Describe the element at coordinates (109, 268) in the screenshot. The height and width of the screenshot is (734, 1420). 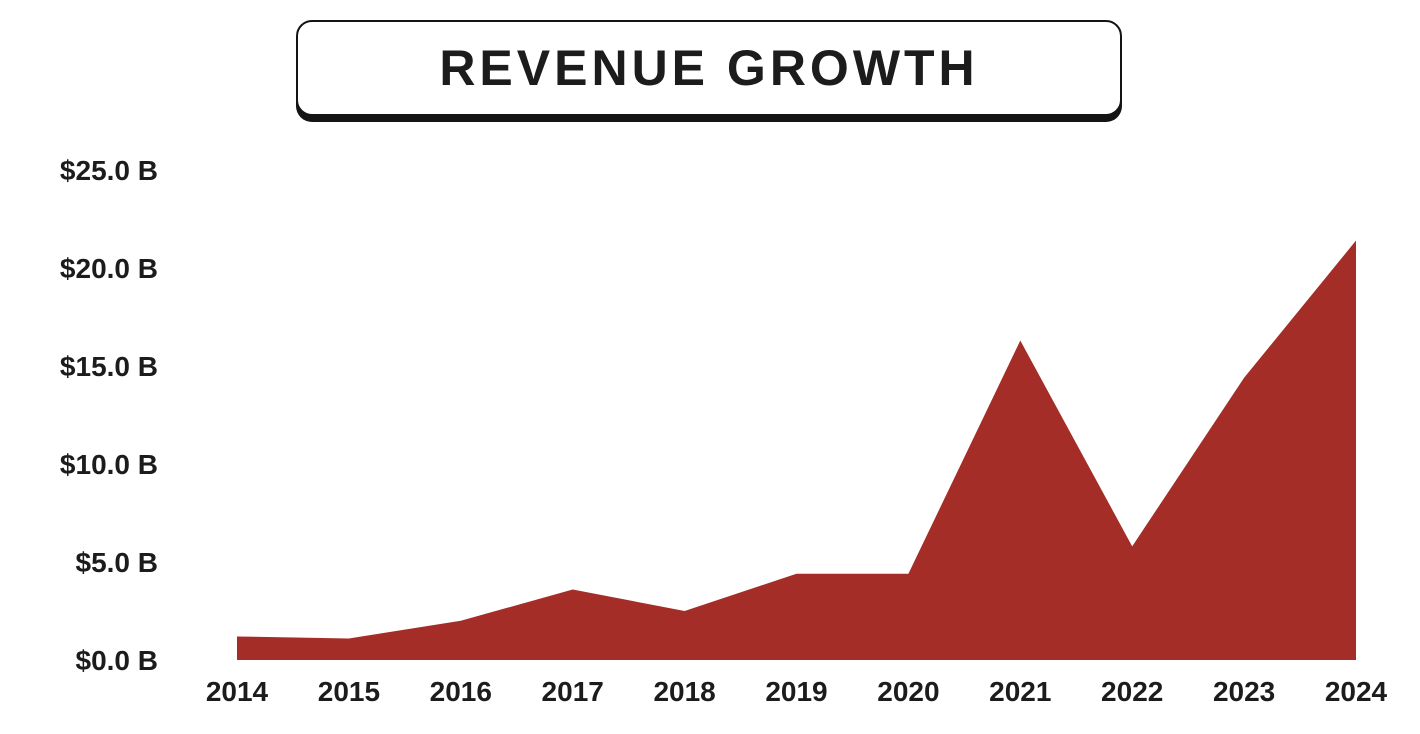
I see `y-tick-label: $20.0 B` at that location.